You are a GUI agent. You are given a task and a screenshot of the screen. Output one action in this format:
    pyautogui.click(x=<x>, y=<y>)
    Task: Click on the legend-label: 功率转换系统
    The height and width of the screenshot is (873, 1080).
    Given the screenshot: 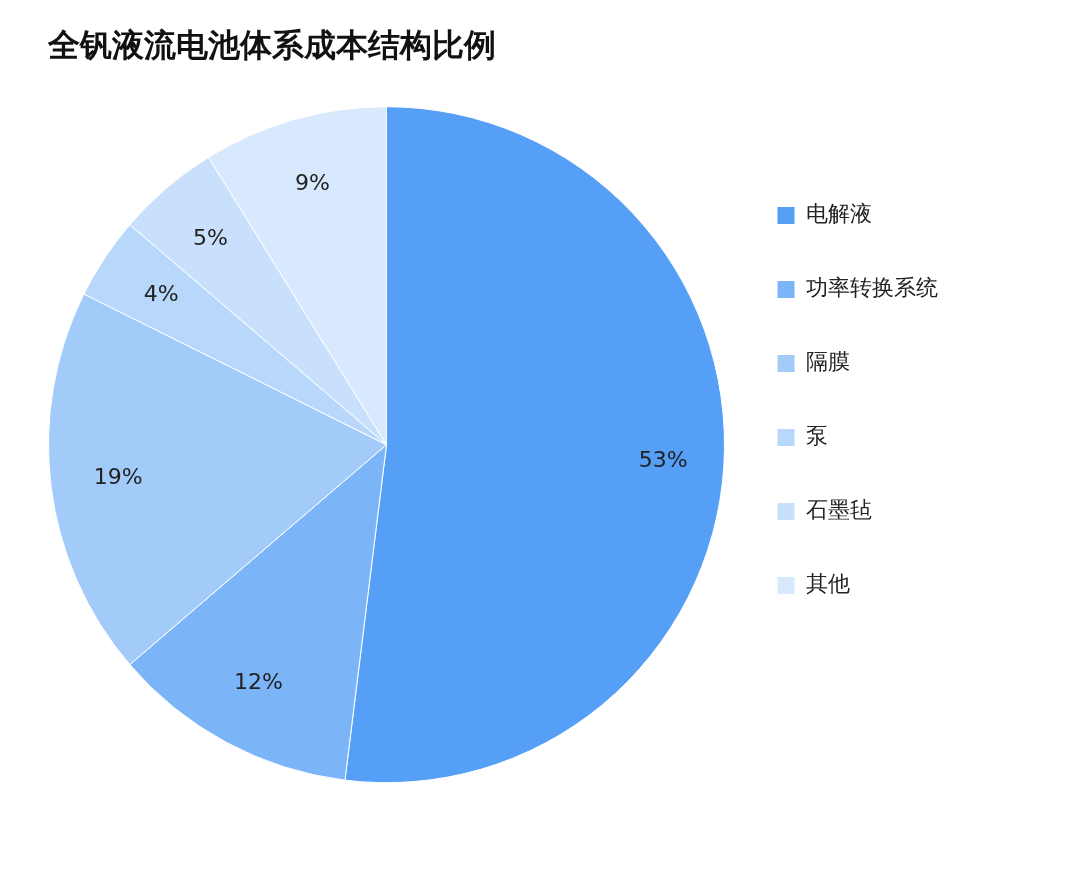 What is the action you would take?
    pyautogui.click(x=872, y=288)
    